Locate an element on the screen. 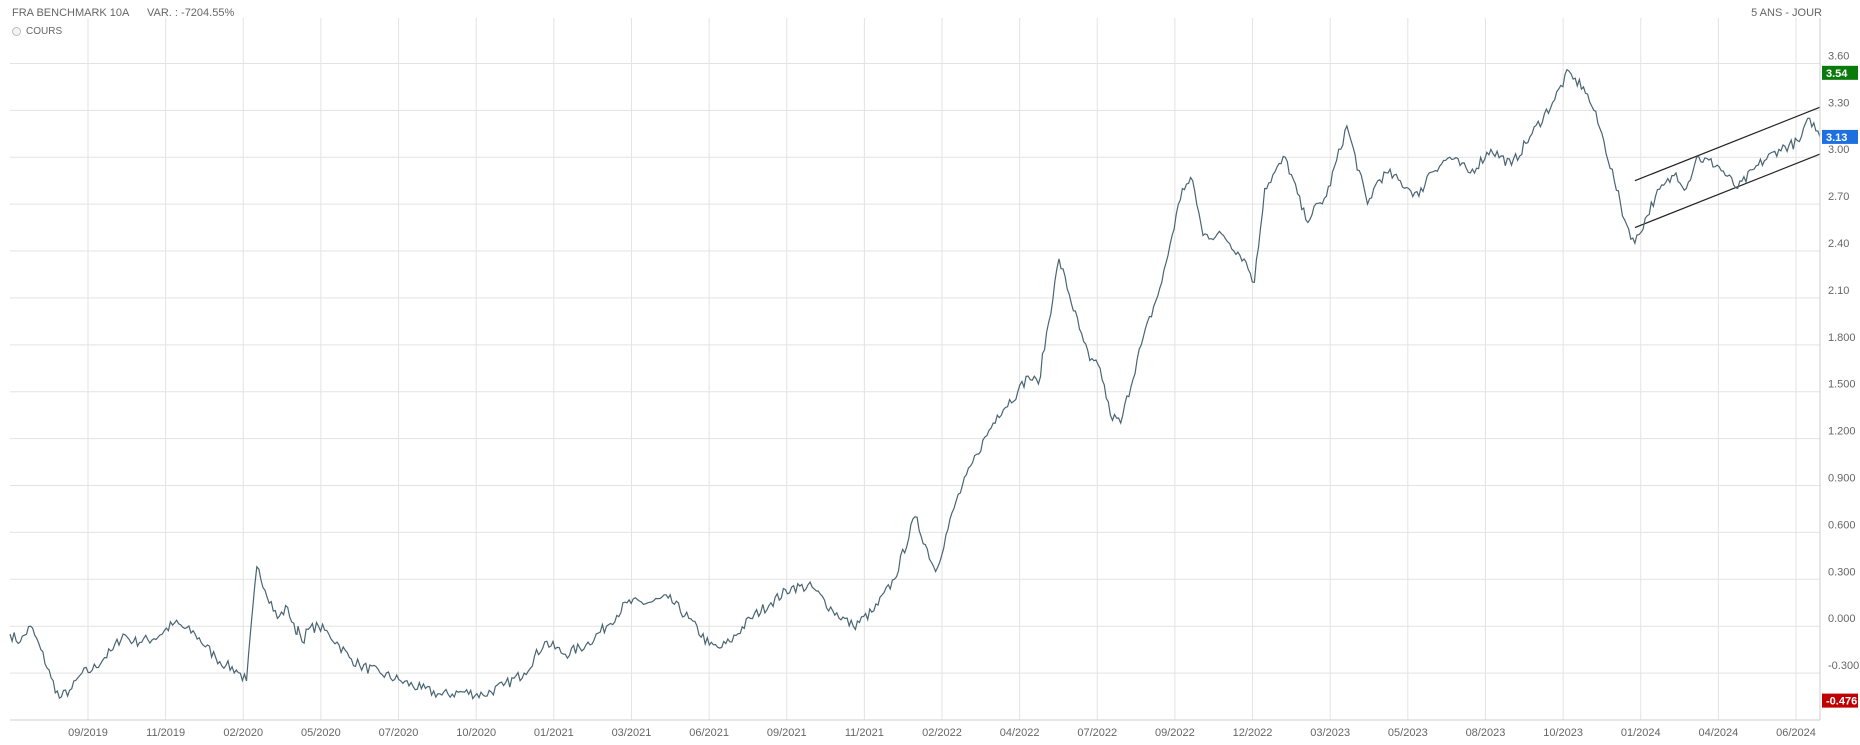  instrument-title: FRA BENCHMARK 10A is located at coordinates (71, 13).